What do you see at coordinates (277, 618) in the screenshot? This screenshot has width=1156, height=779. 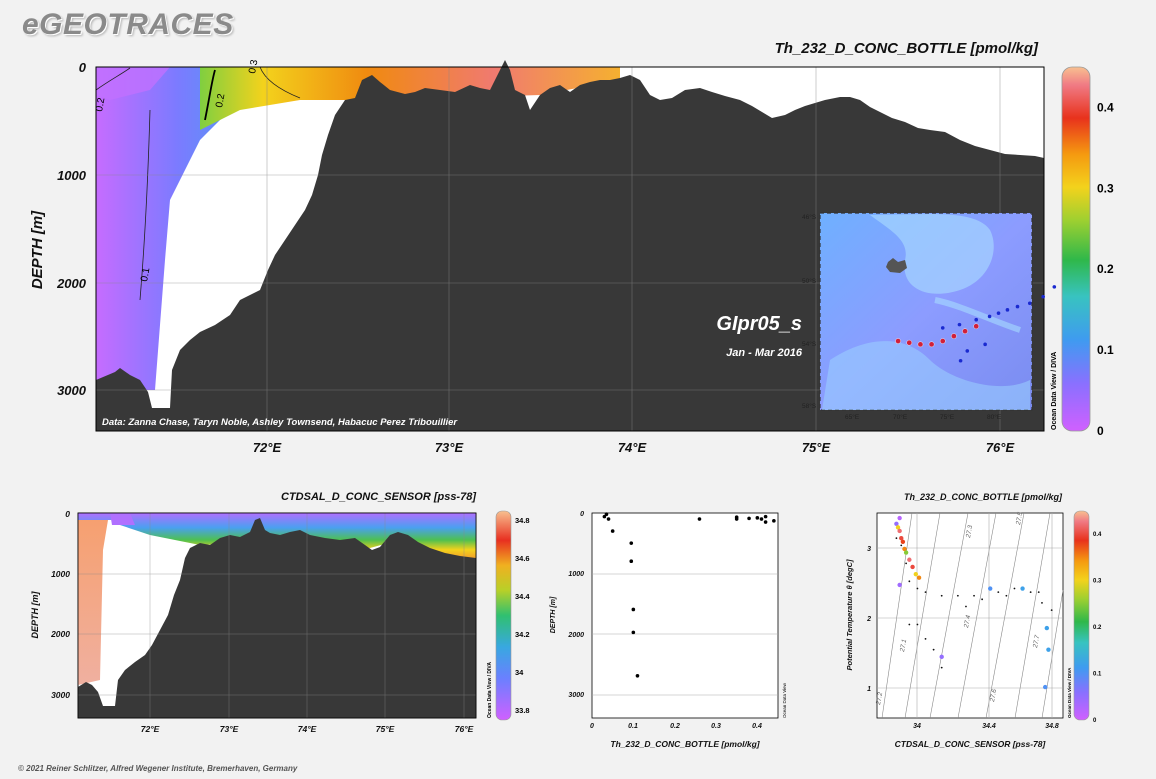 I see `salinity-bathymetry` at bounding box center [277, 618].